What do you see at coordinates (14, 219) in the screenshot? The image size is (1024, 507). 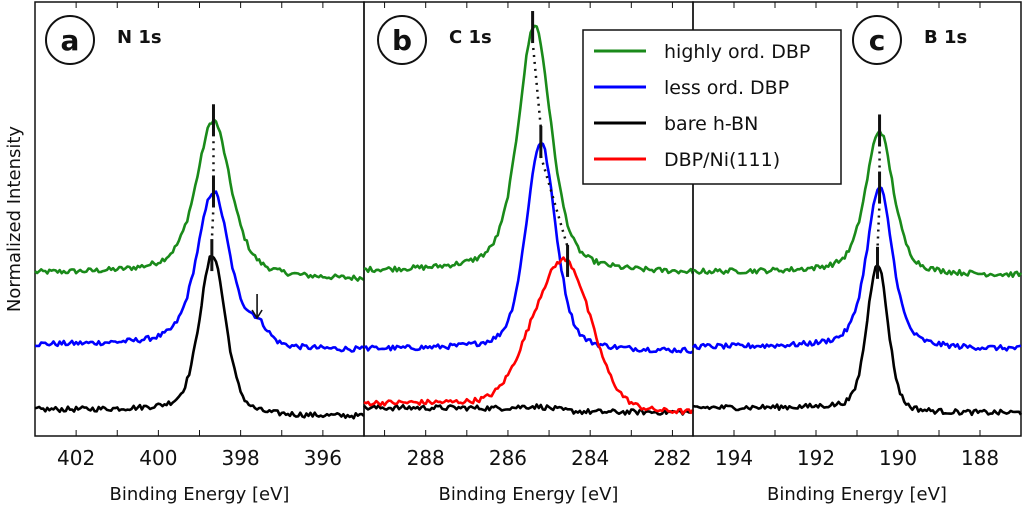 I see `y-axis-label: Normalized Intensity` at bounding box center [14, 219].